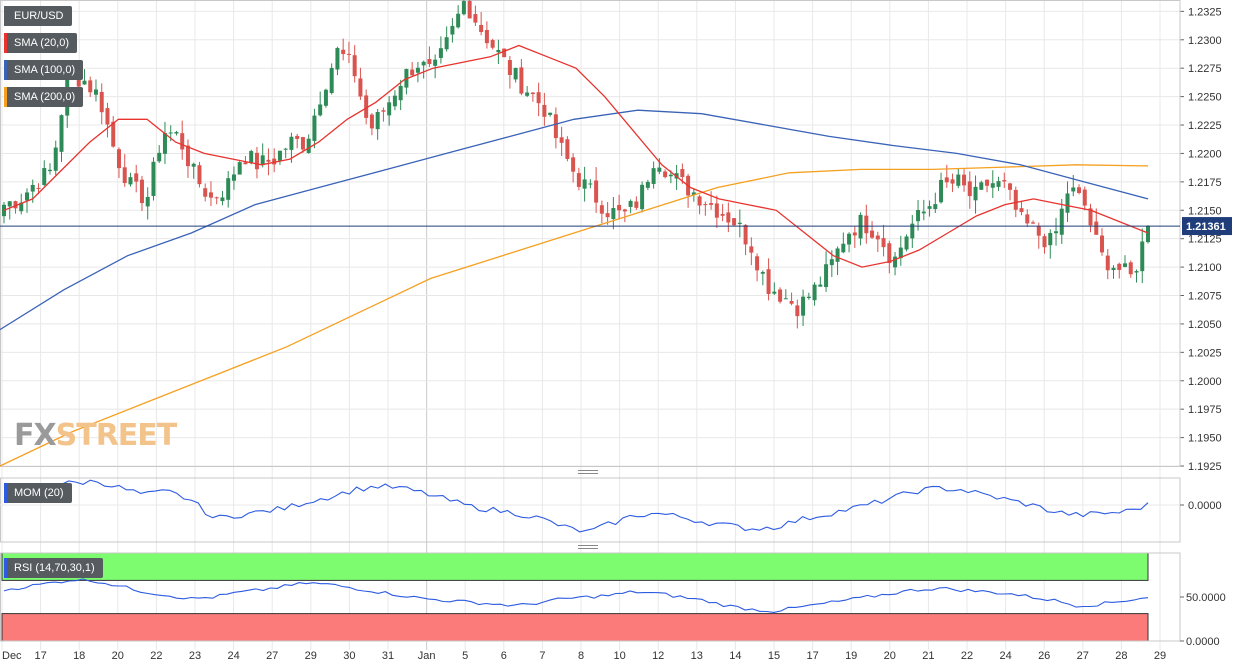 This screenshot has height=671, width=1249. I want to click on legend-sma20-swatch, so click(5, 43).